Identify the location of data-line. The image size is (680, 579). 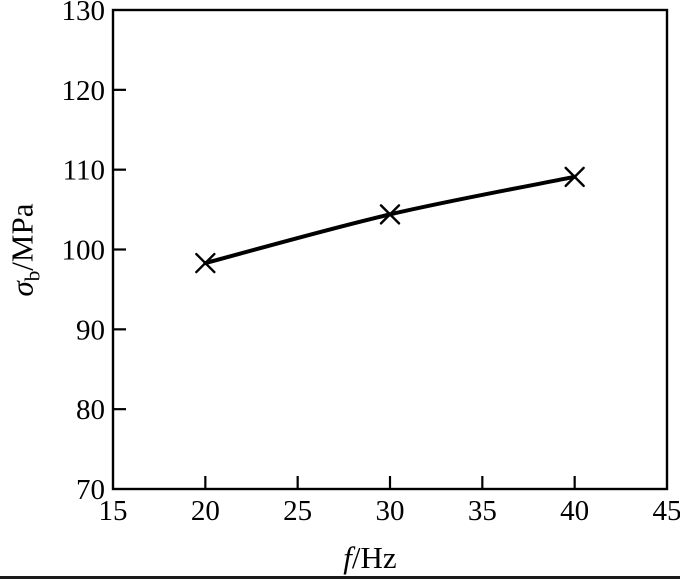
(390, 220).